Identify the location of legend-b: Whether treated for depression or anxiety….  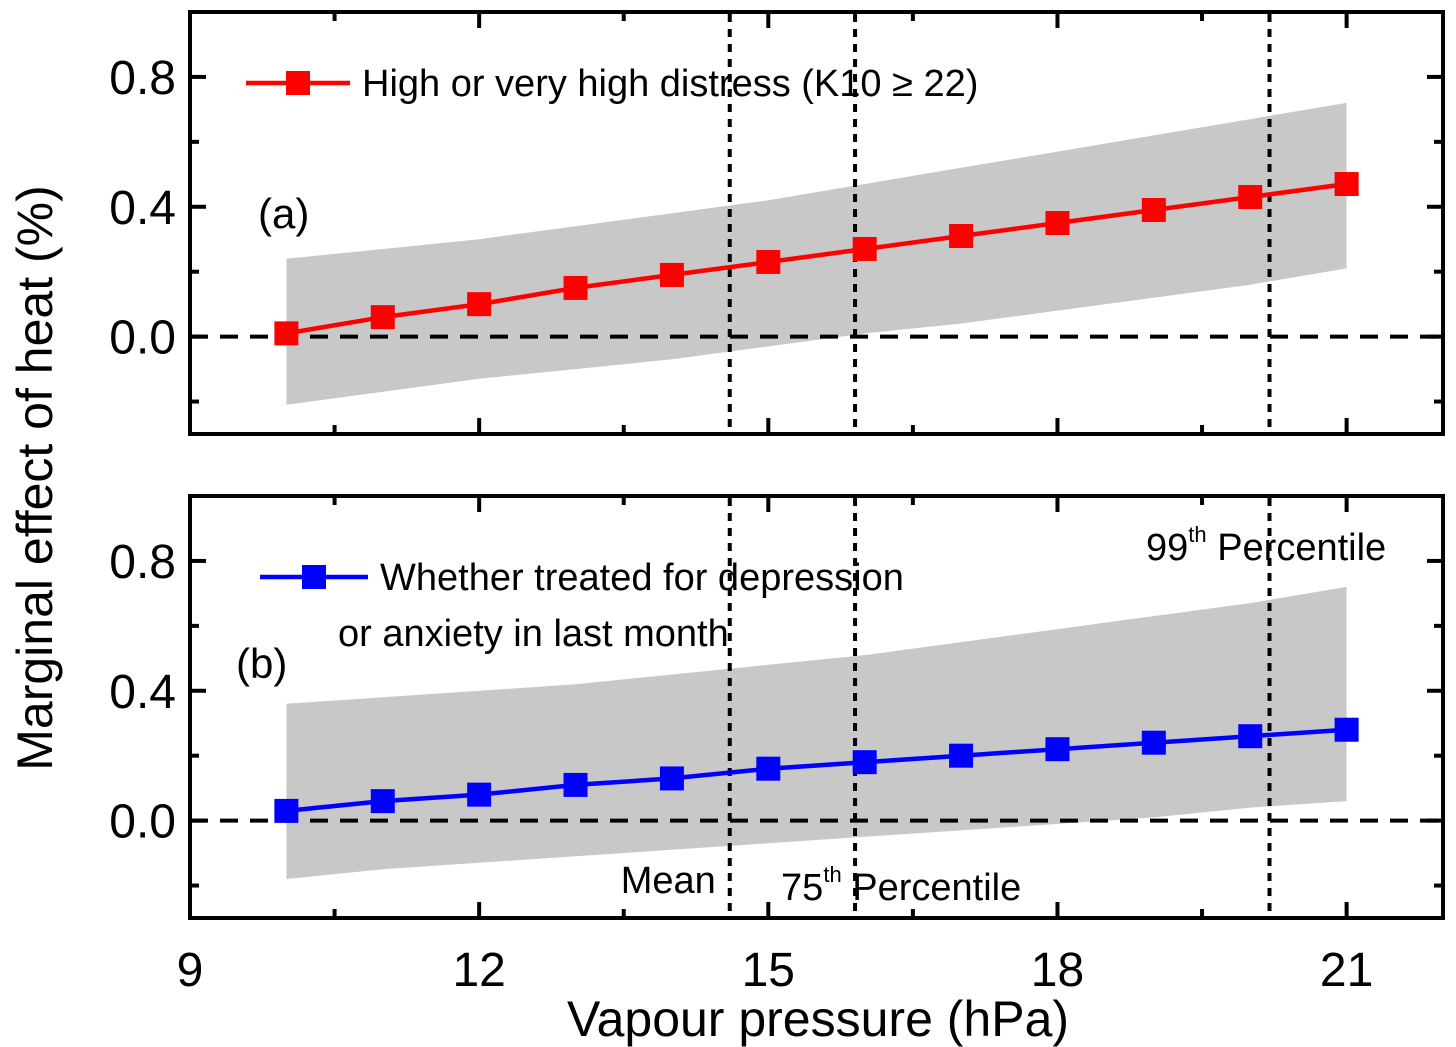
(582, 606).